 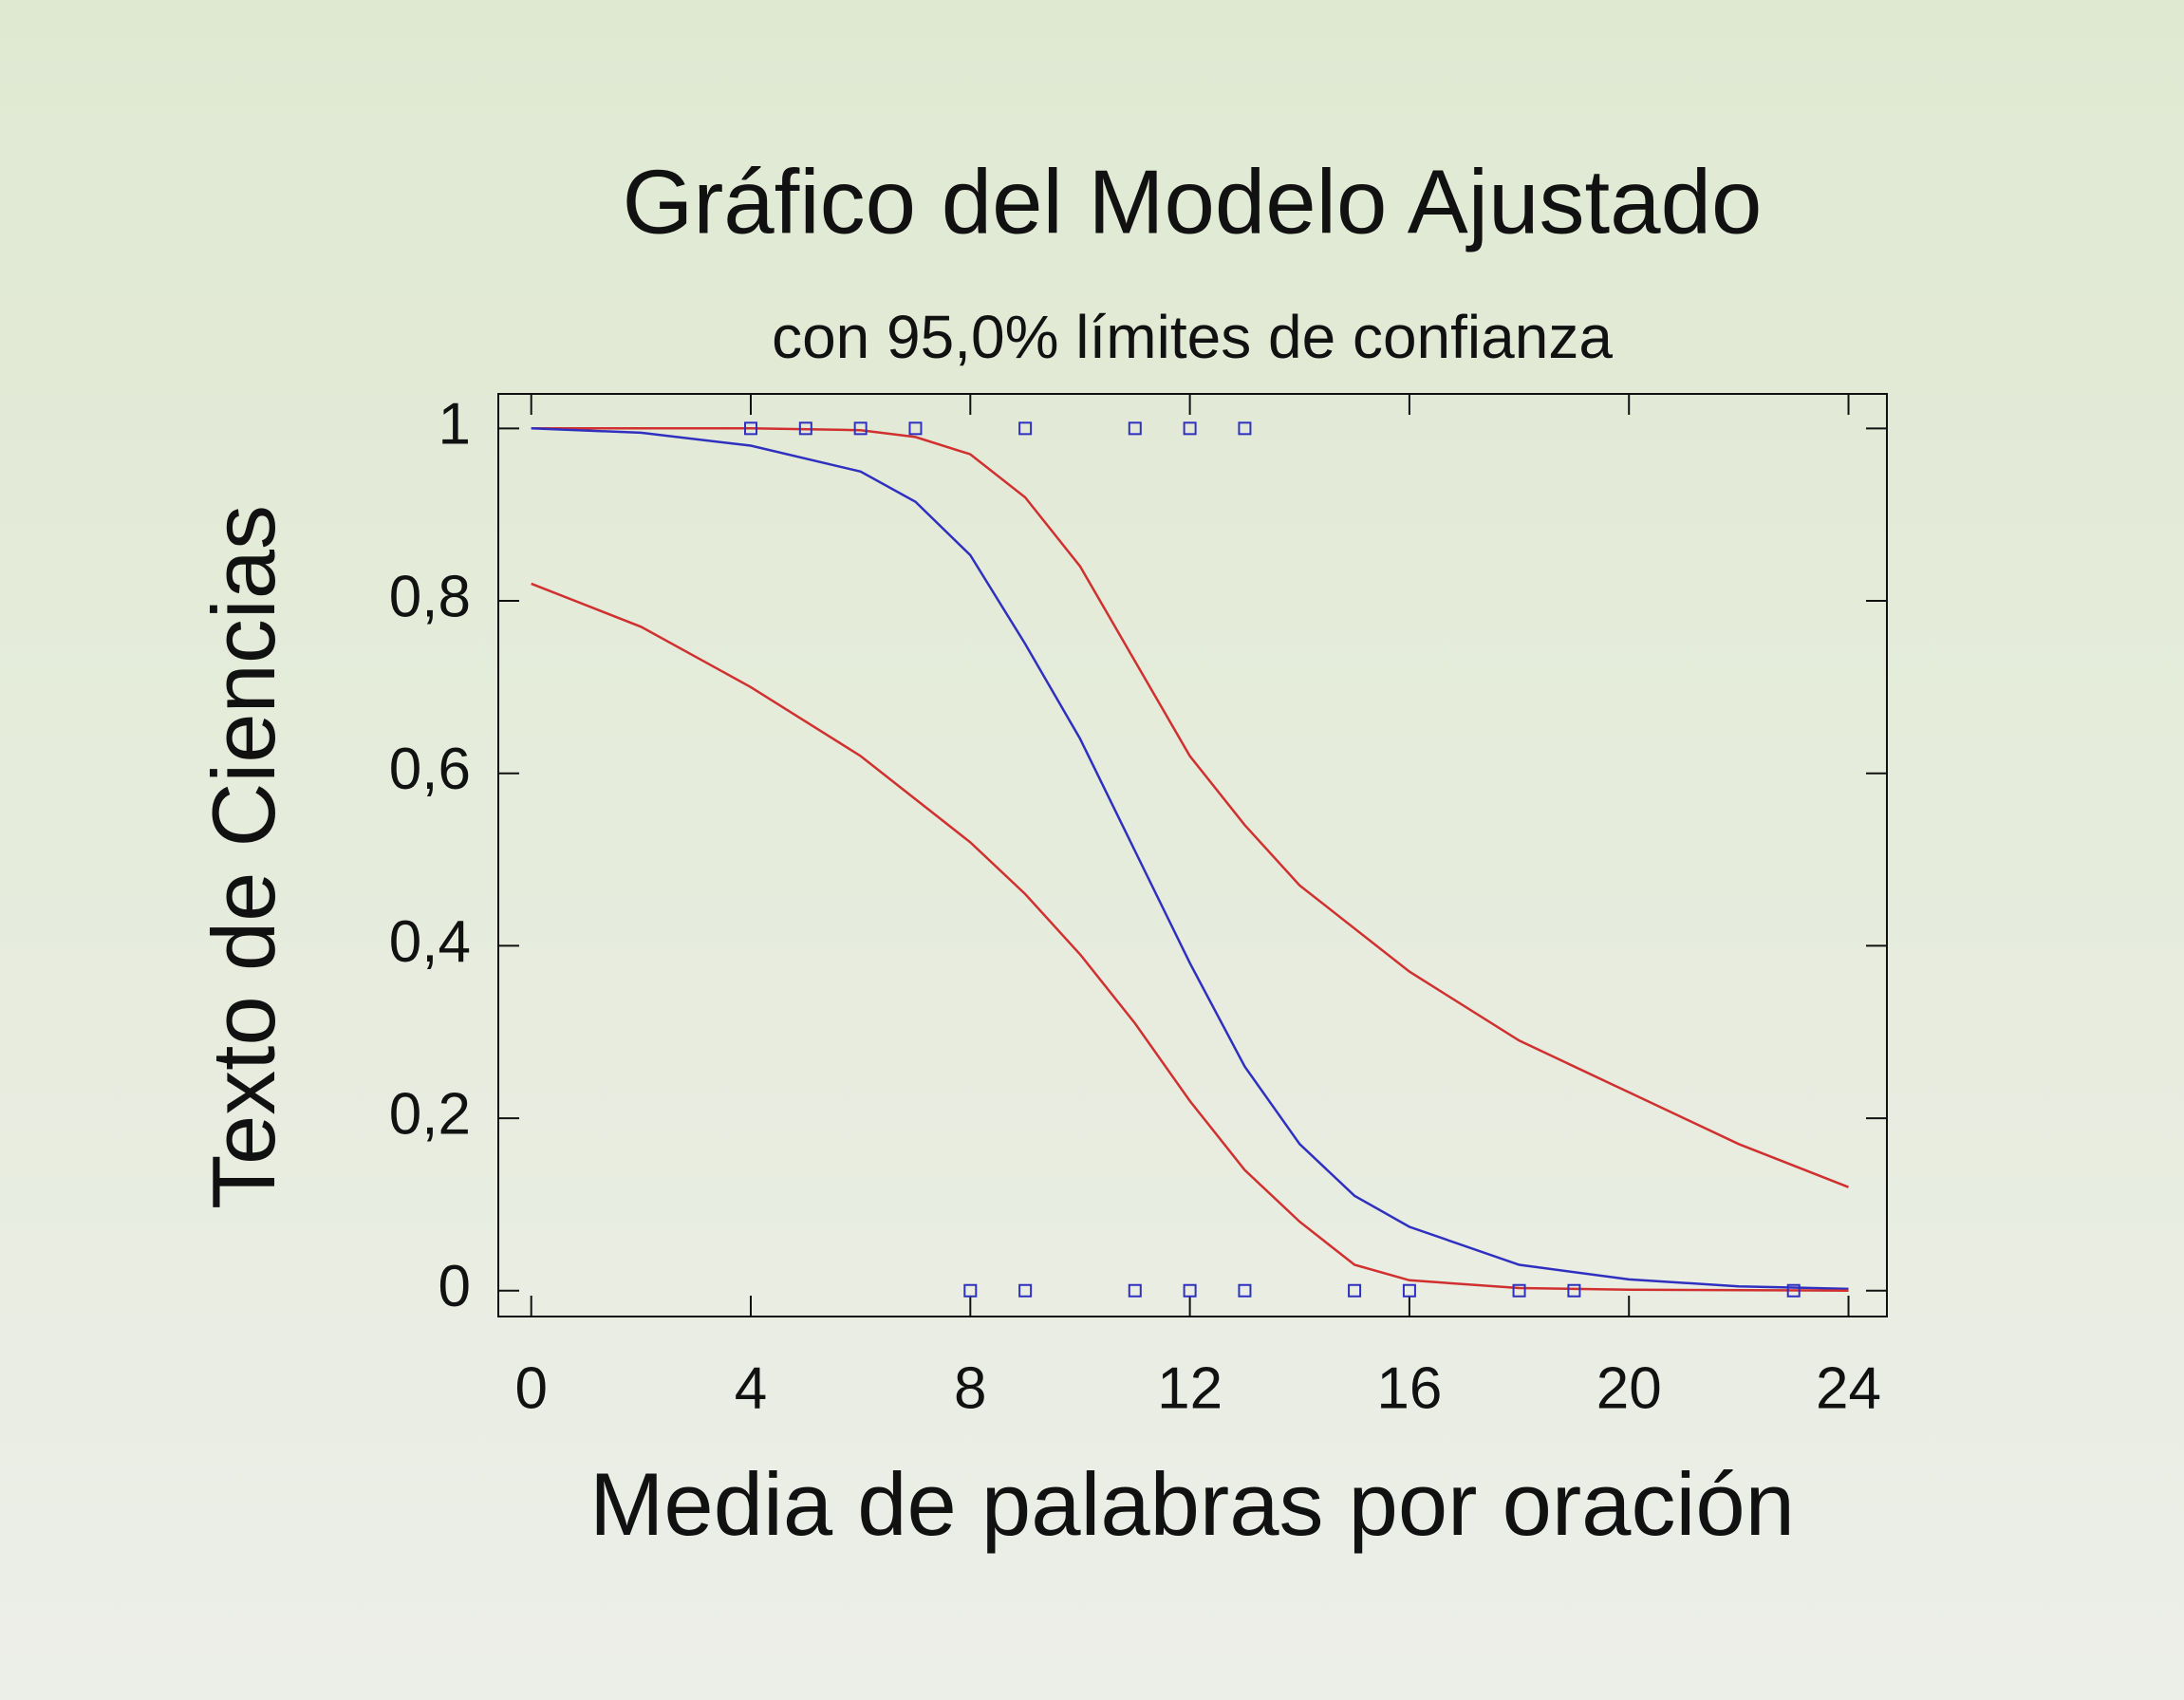 I want to click on x-tick-label: 4, so click(x=751, y=1388).